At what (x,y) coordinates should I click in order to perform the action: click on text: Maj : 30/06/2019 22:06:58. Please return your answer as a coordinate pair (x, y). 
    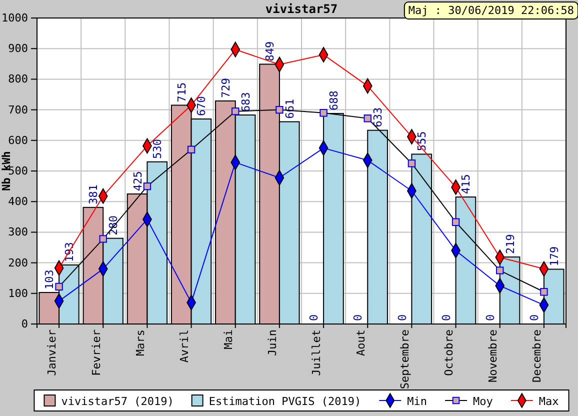
    Looking at the image, I should click on (491, 10).